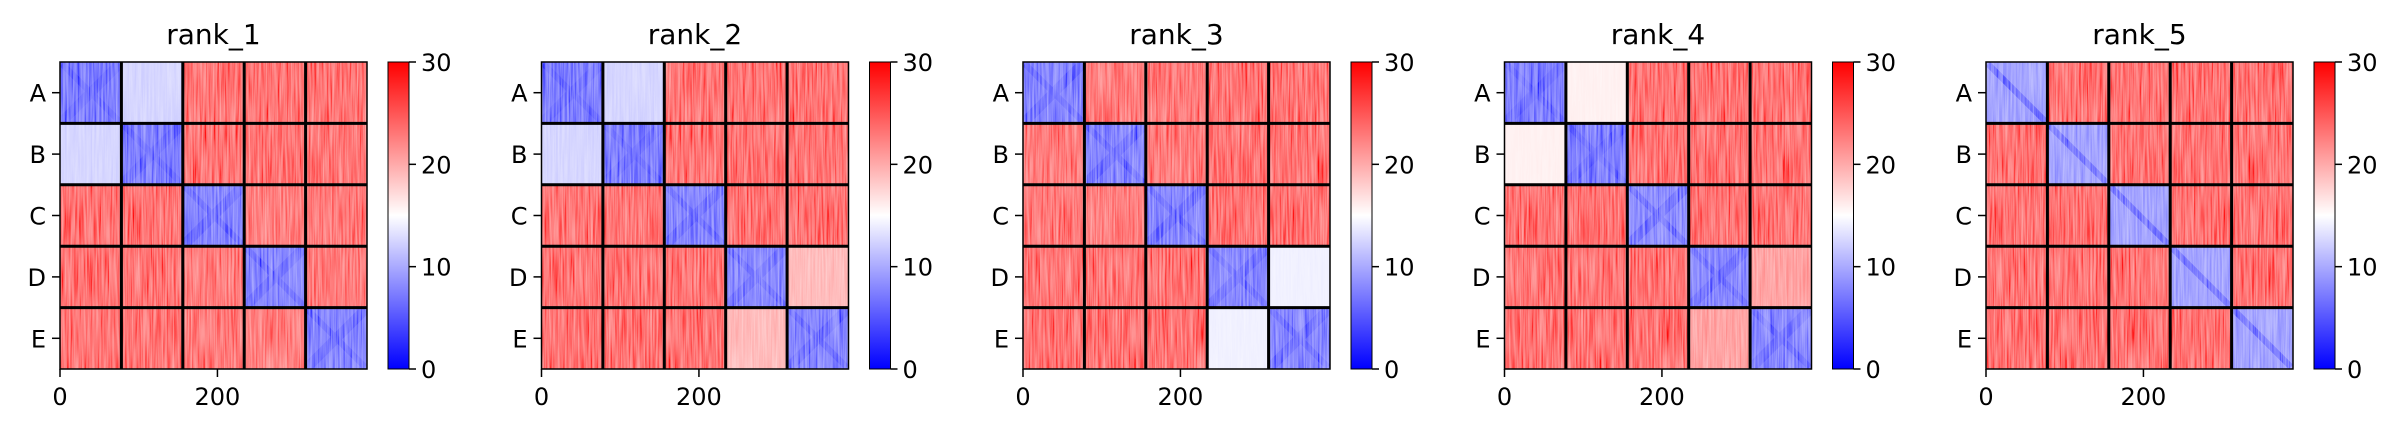 Image resolution: width=2403 pixels, height=438 pixels. I want to click on heatmap-cell-B-A, so click(572, 154).